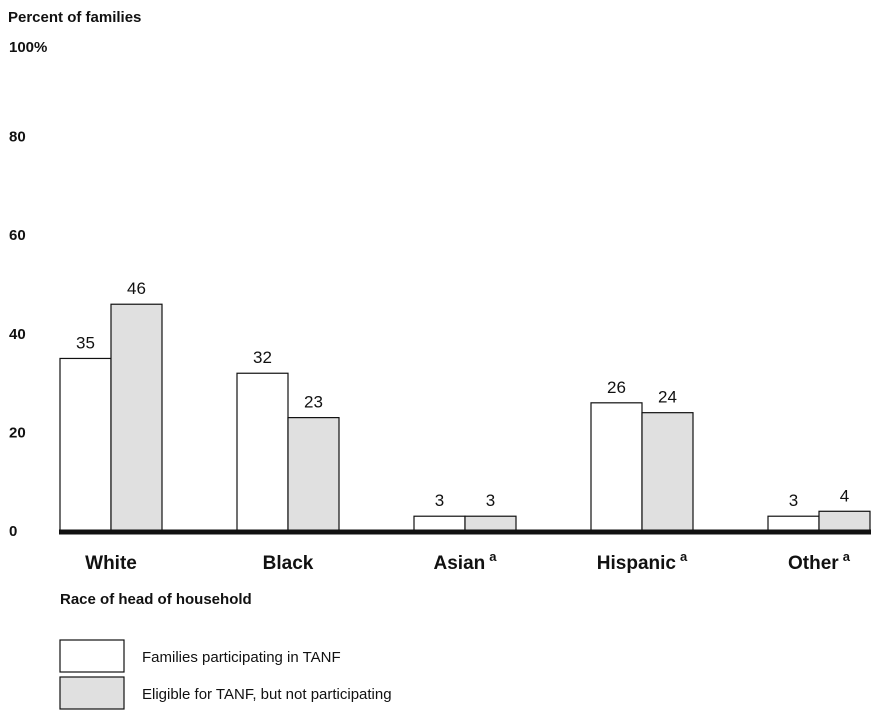 The height and width of the screenshot is (711, 873). I want to click on legend-swatch-participating, so click(92, 656).